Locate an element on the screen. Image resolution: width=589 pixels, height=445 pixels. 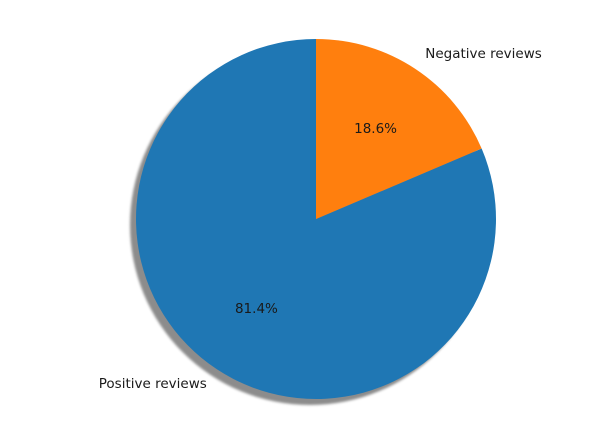
slice-label-positive-reviews: Positive reviews is located at coordinates (153, 384).